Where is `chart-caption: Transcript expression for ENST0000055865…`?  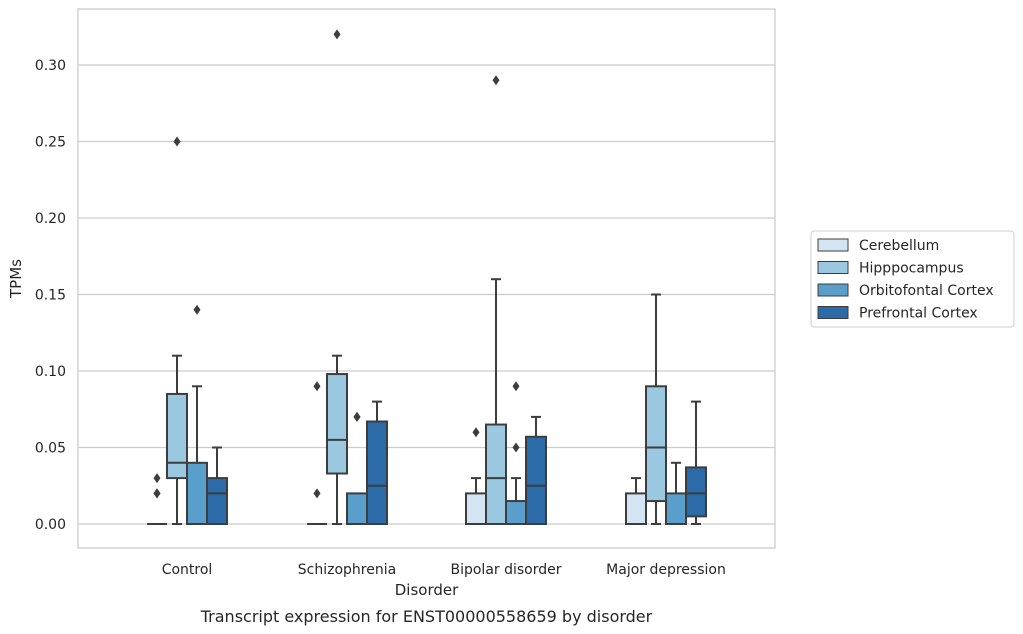 chart-caption: Transcript expression for ENST0000055865… is located at coordinates (426, 616).